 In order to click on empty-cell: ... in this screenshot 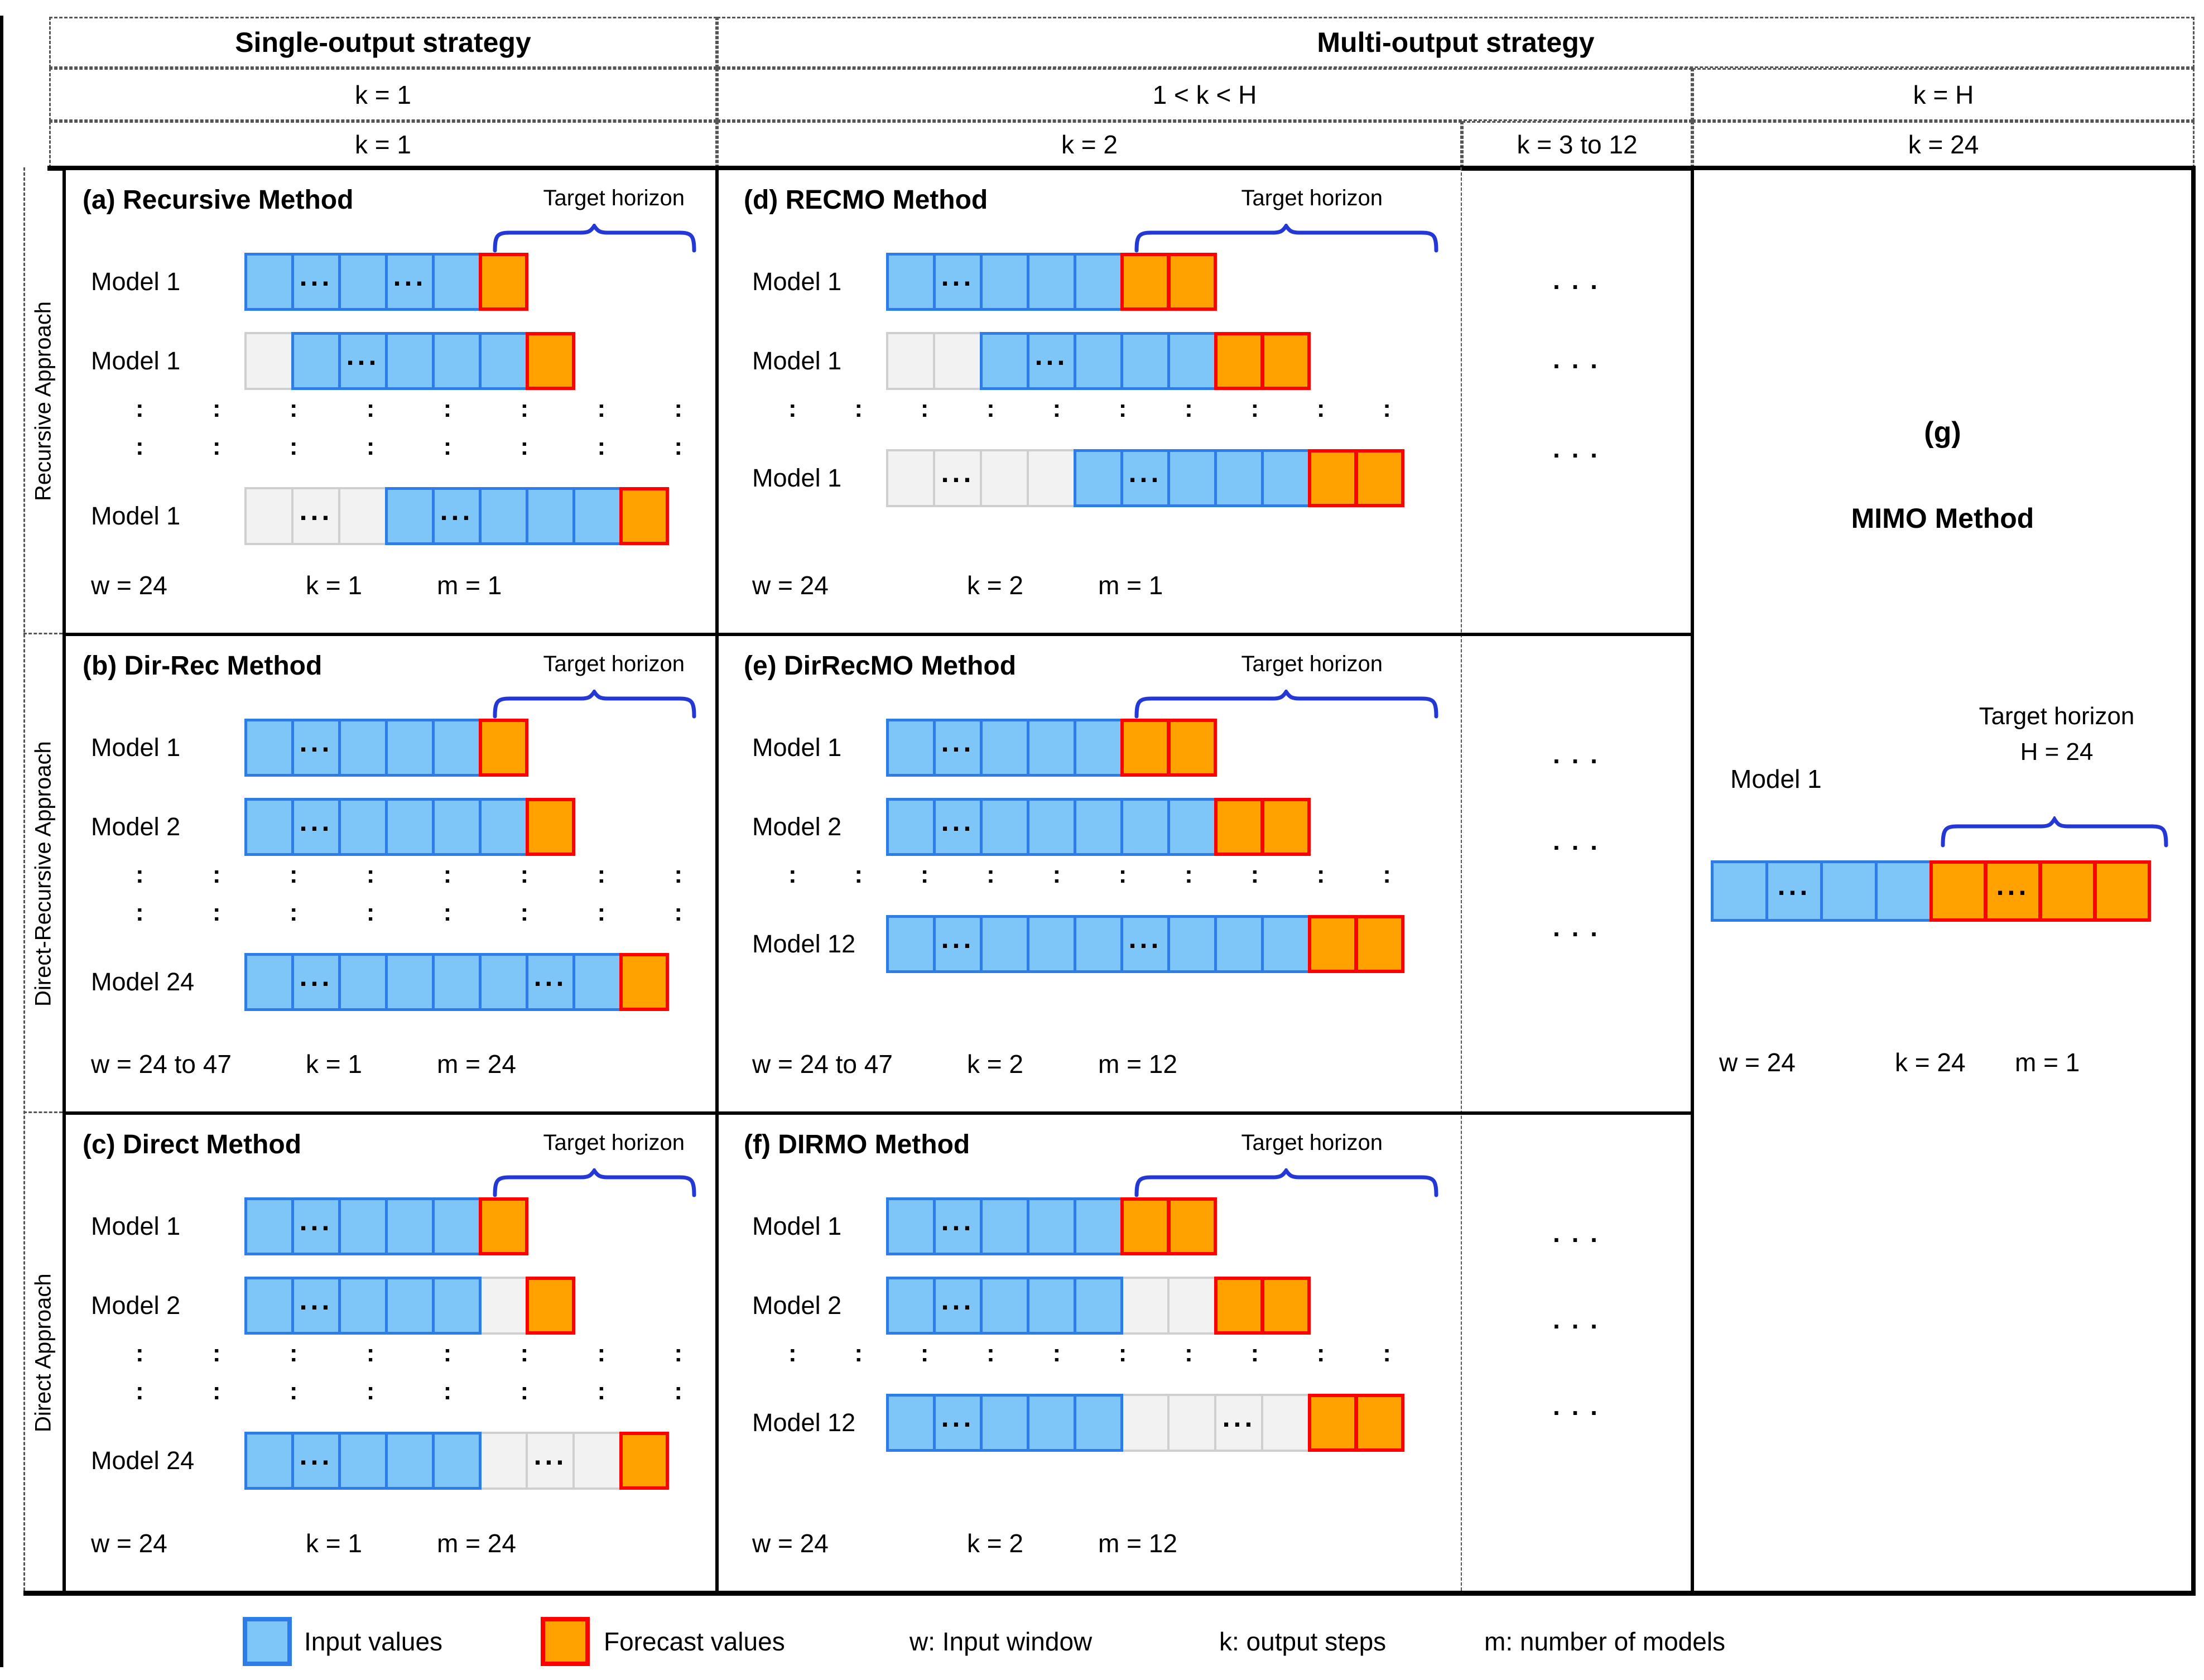, I will do `click(550, 1461)`.